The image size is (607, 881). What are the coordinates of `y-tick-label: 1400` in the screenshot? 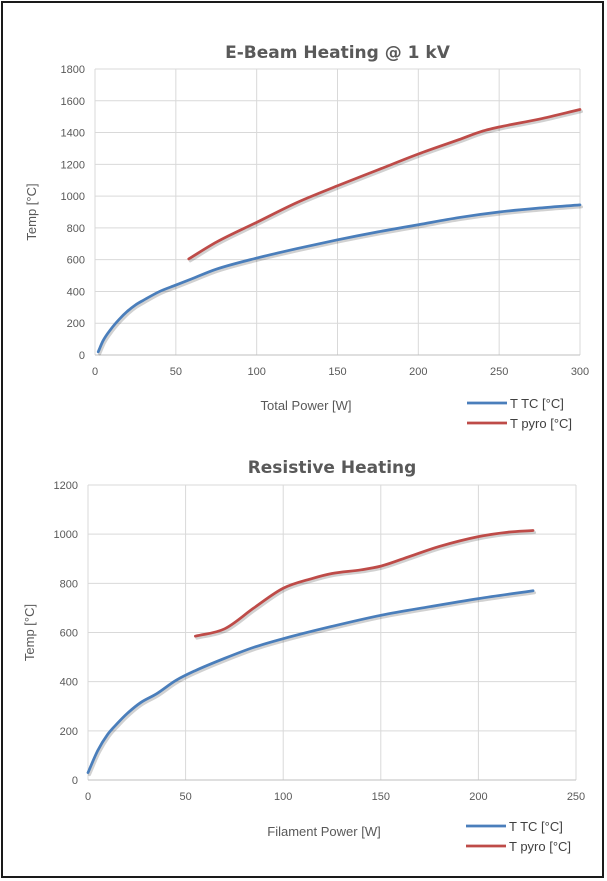 It's located at (73, 134).